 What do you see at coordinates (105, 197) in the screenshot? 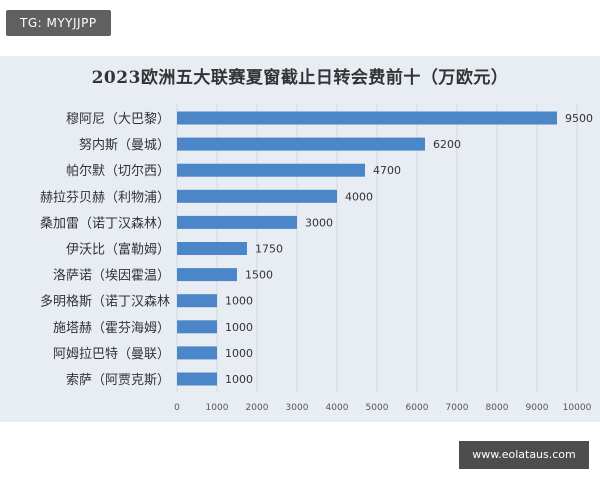
I see `category-label: 赫拉芬贝赫（利物浦）` at bounding box center [105, 197].